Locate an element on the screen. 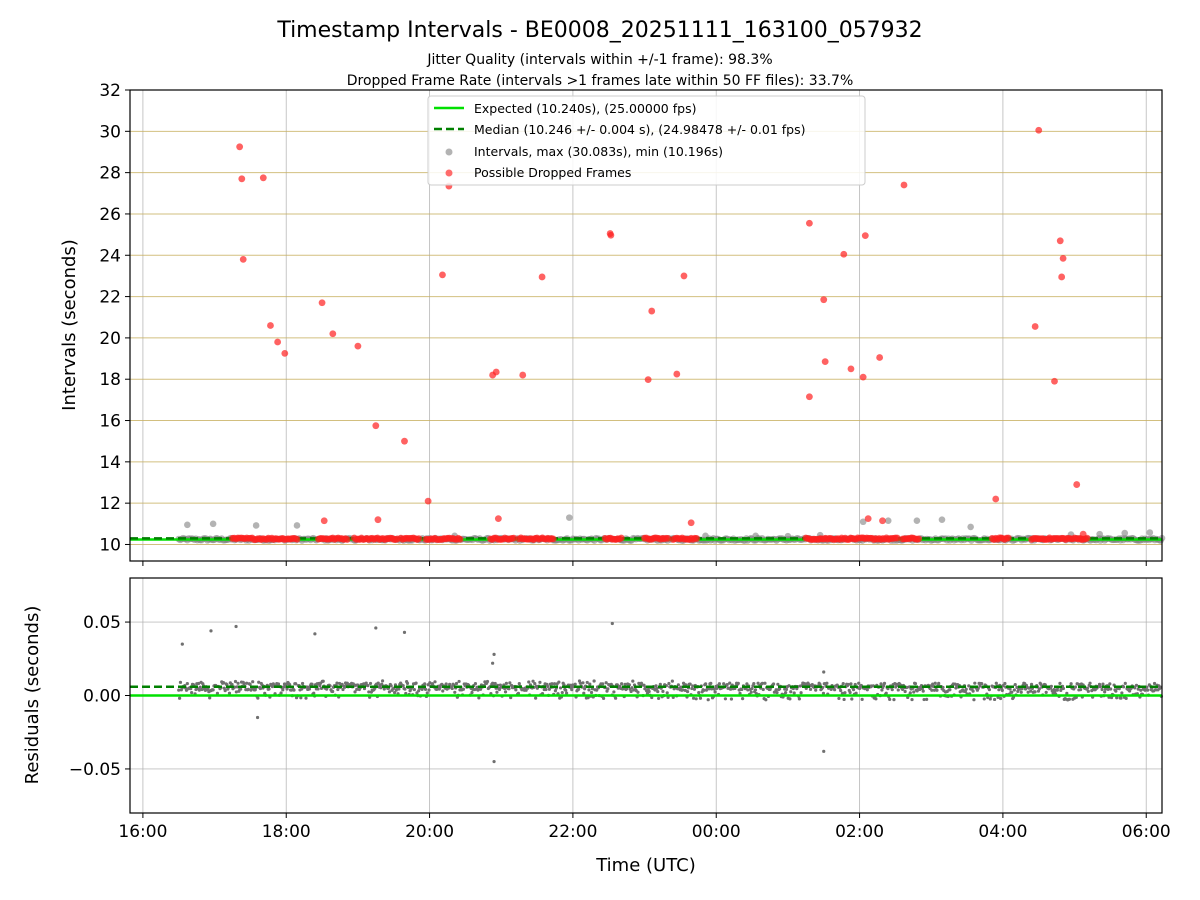 The width and height of the screenshot is (1200, 900). legend-intervals-marker is located at coordinates (449, 152).